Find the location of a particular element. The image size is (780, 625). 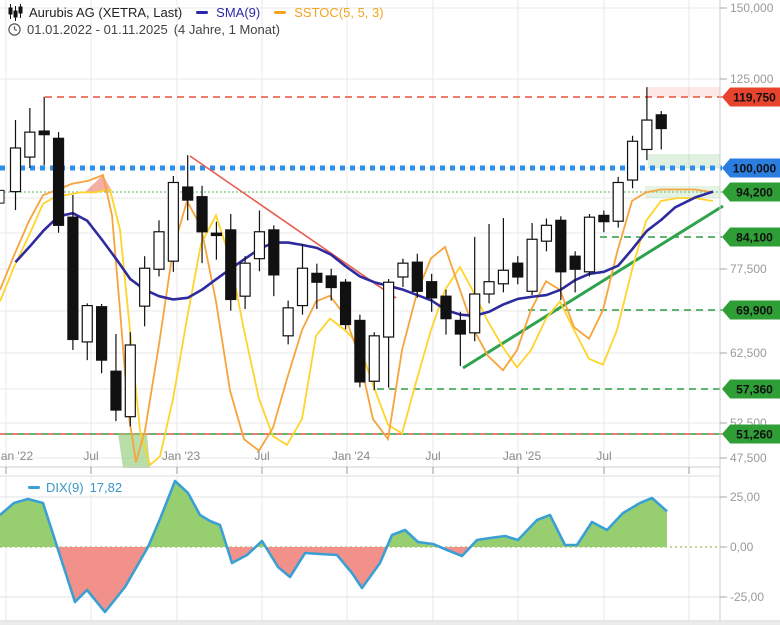

dix-tick-label: 0,00 is located at coordinates (742, 547).